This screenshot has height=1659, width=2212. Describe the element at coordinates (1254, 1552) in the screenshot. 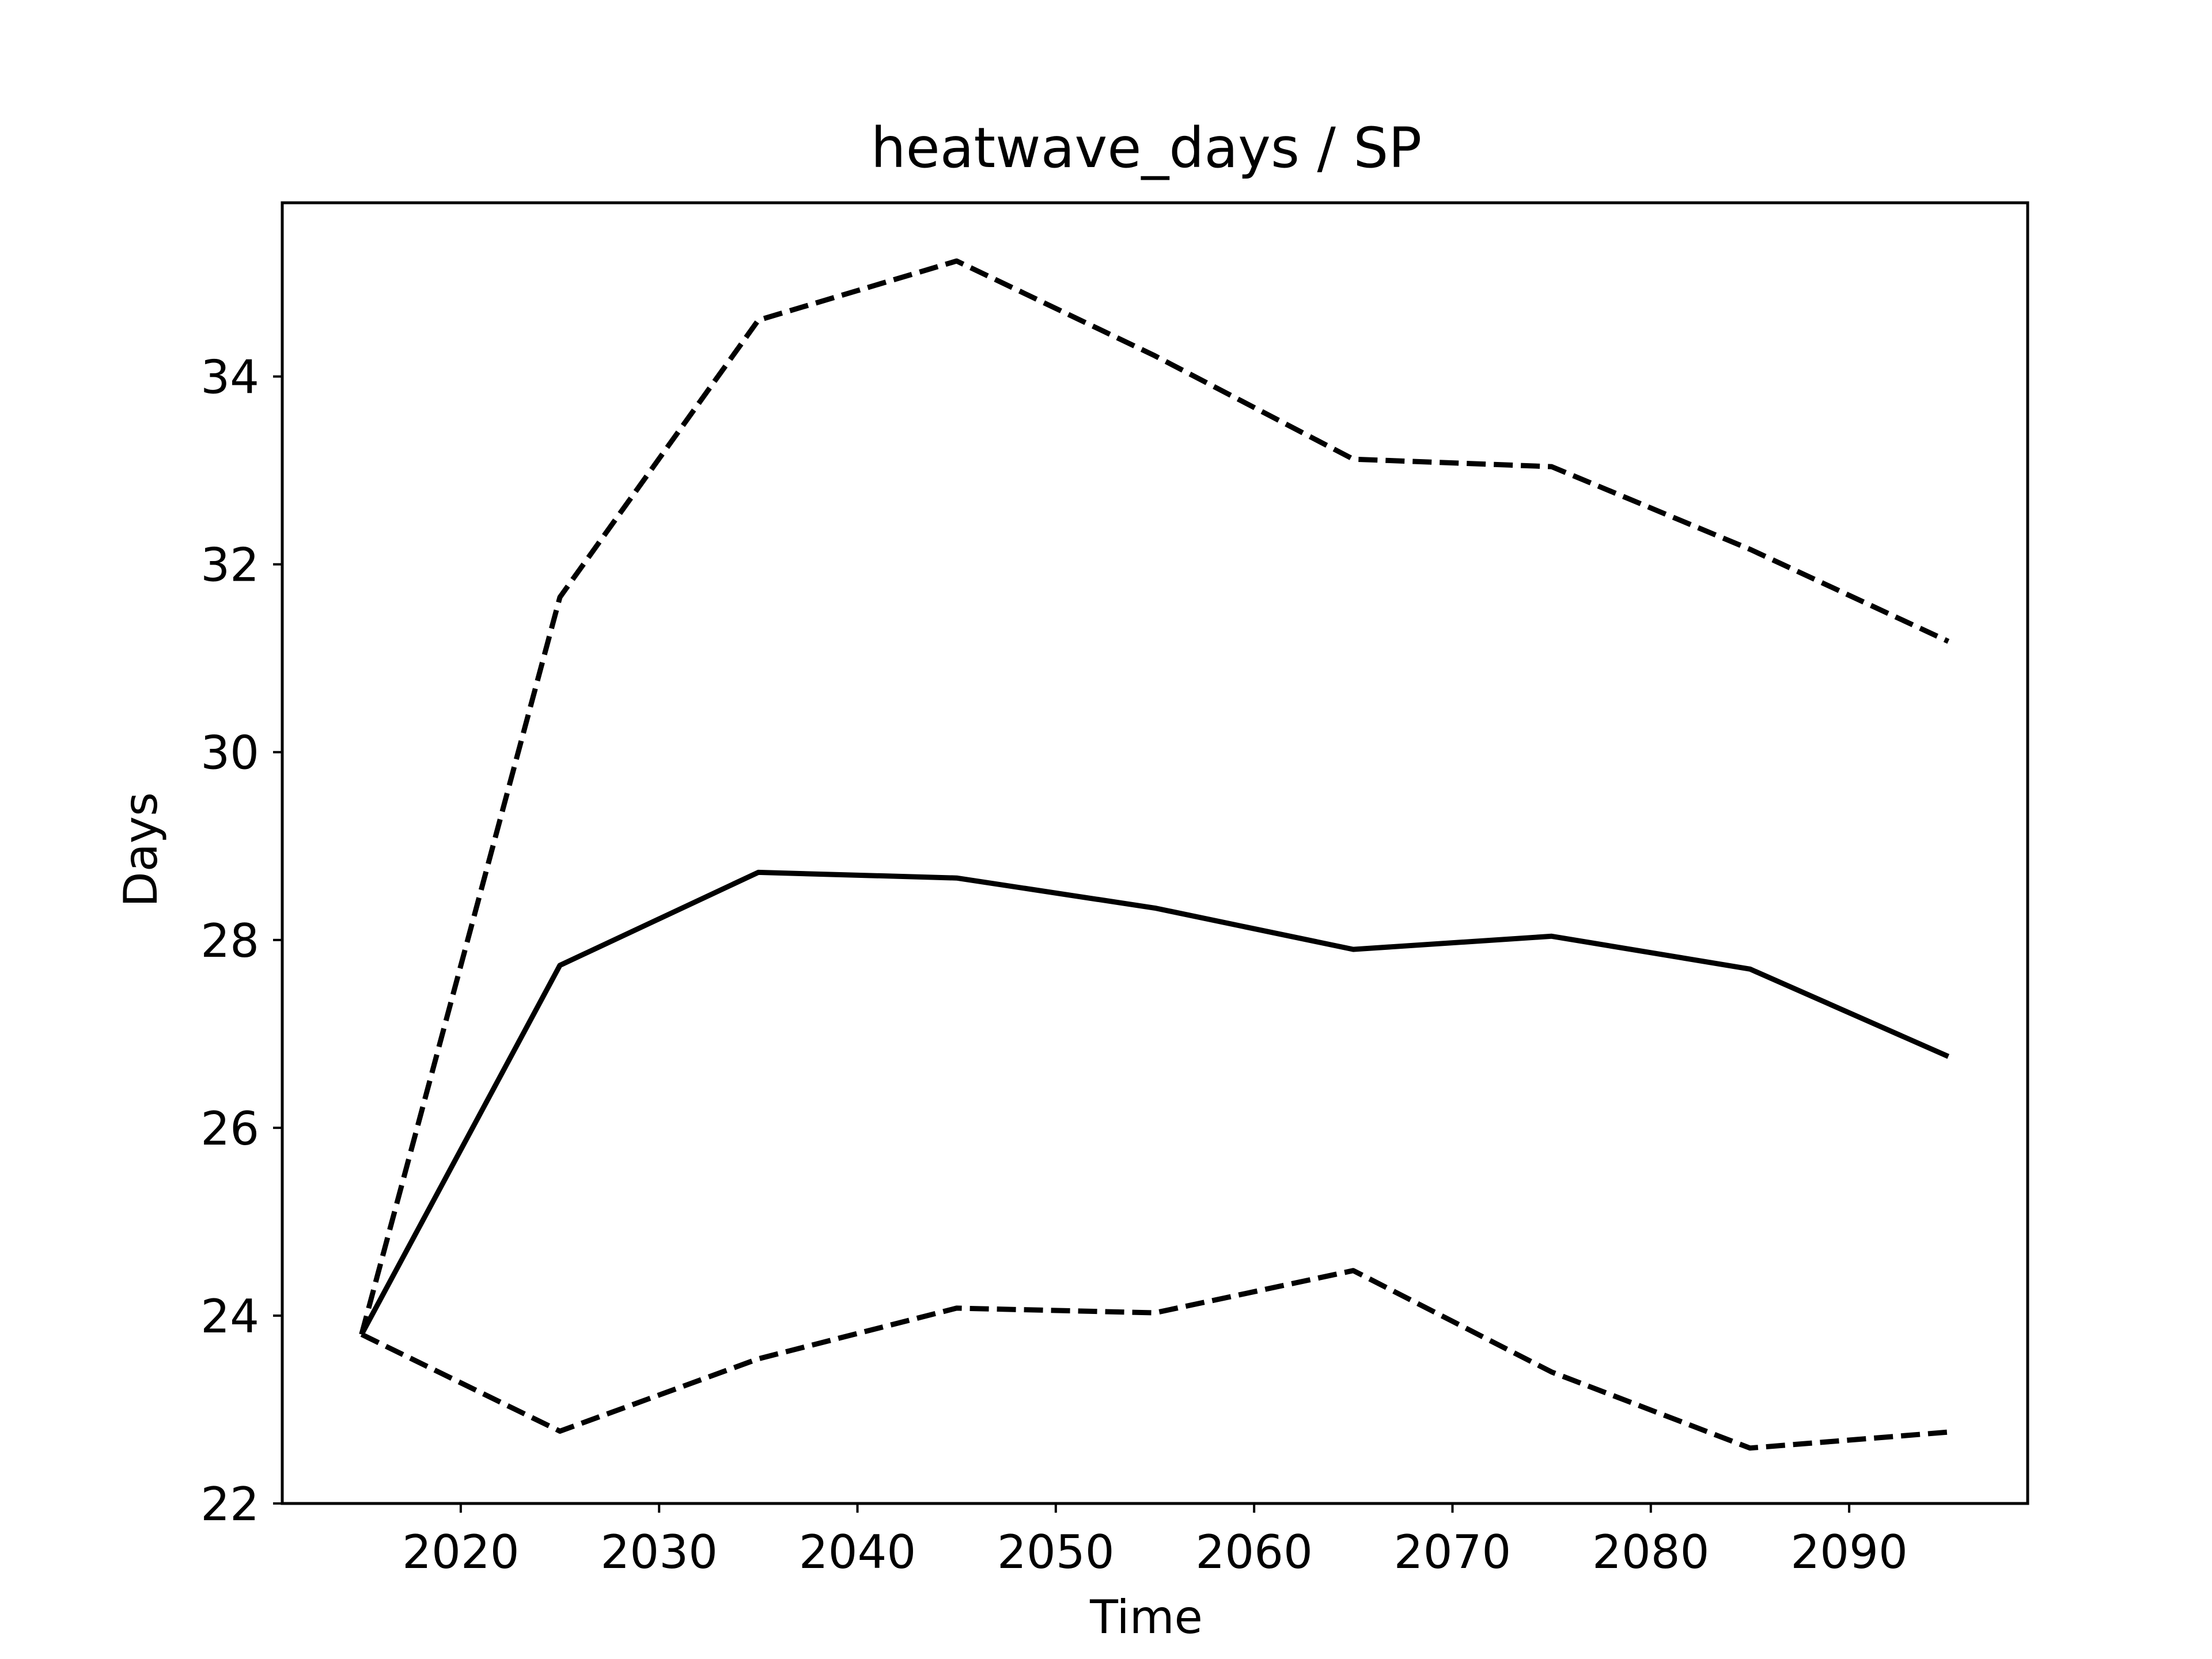

I see `x-tick-label: 2060` at that location.